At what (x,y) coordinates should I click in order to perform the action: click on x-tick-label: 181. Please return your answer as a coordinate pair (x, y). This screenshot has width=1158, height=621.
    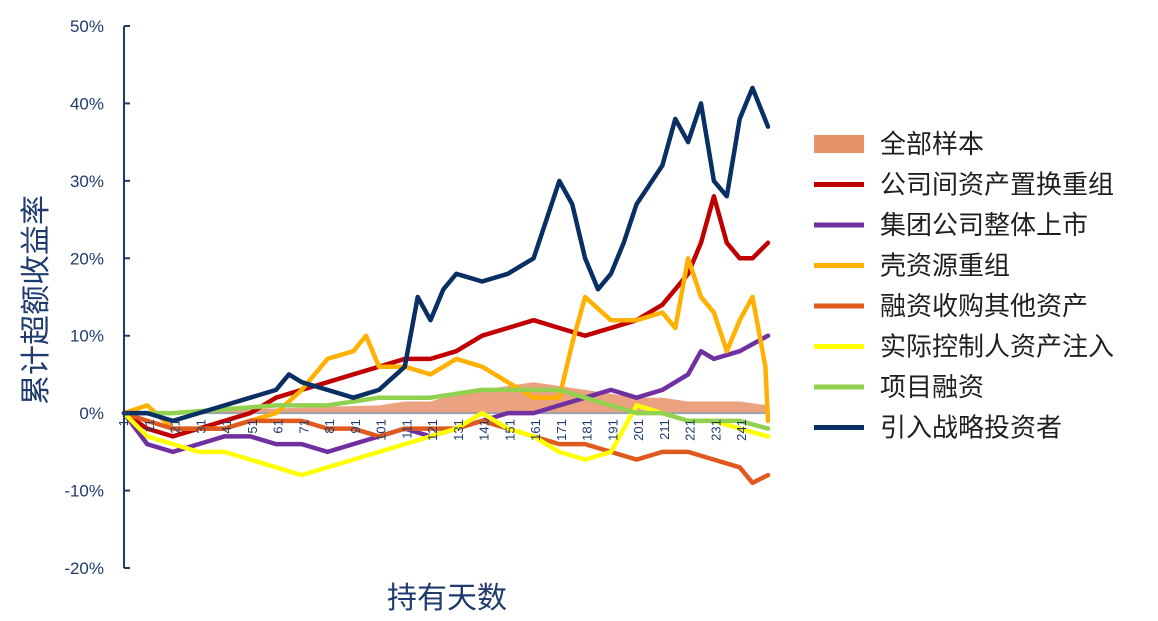
    Looking at the image, I should click on (587, 430).